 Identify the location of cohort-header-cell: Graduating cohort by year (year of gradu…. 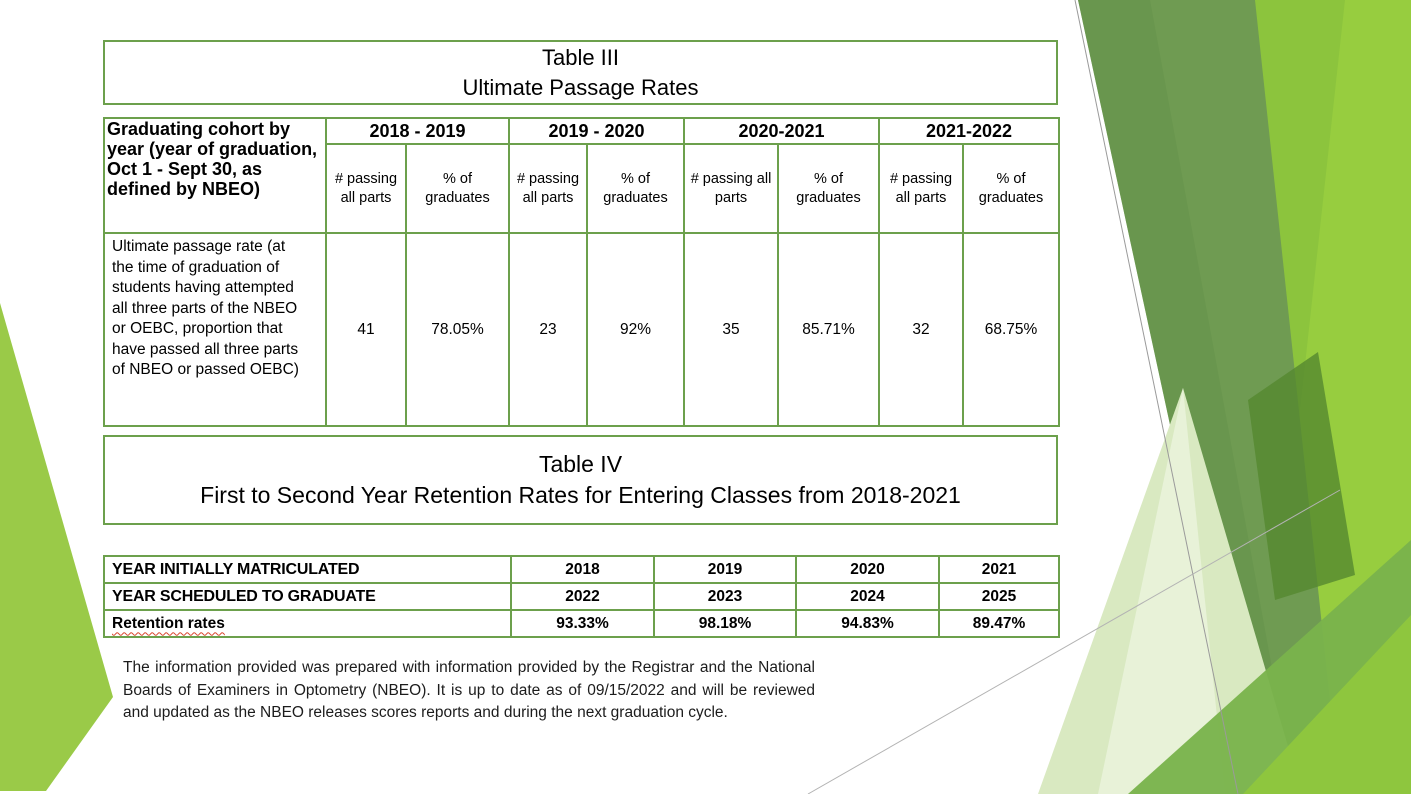
(215, 175).